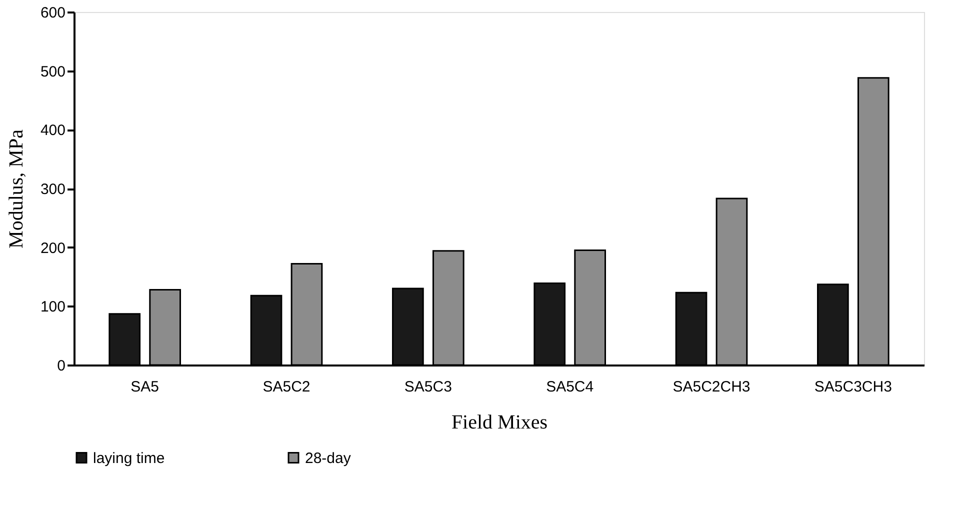 The width and height of the screenshot is (970, 508). Describe the element at coordinates (328, 458) in the screenshot. I see `legend-label: 28-day` at that location.